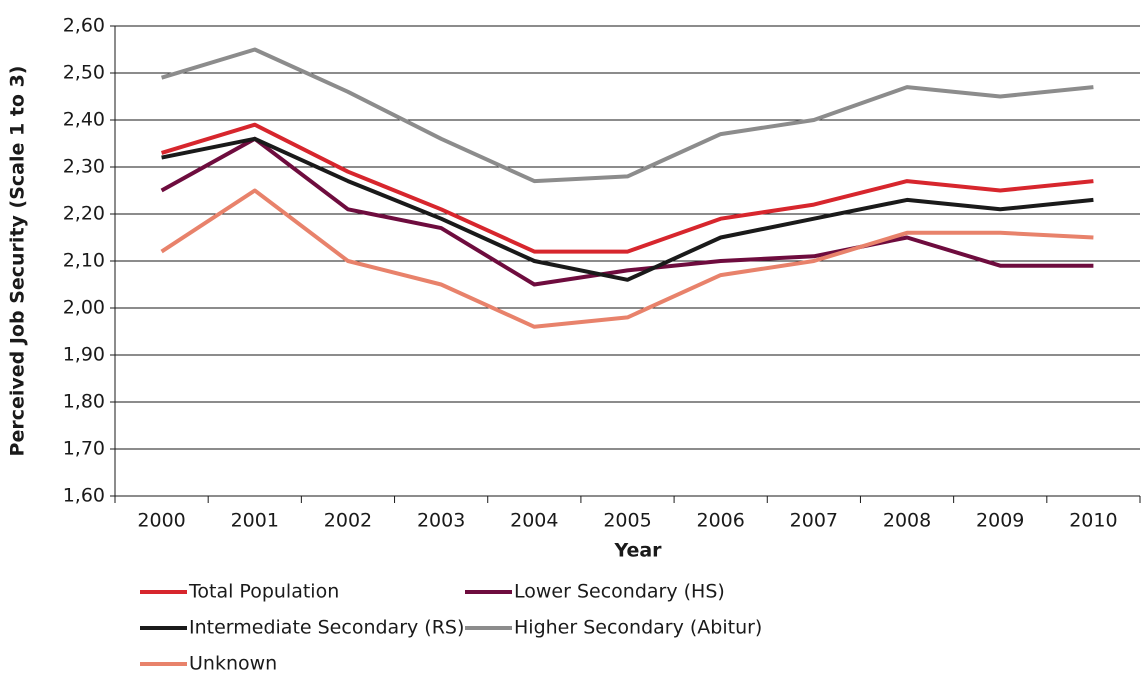  Describe the element at coordinates (84, 214) in the screenshot. I see `y-tick-label: 2,20` at that location.